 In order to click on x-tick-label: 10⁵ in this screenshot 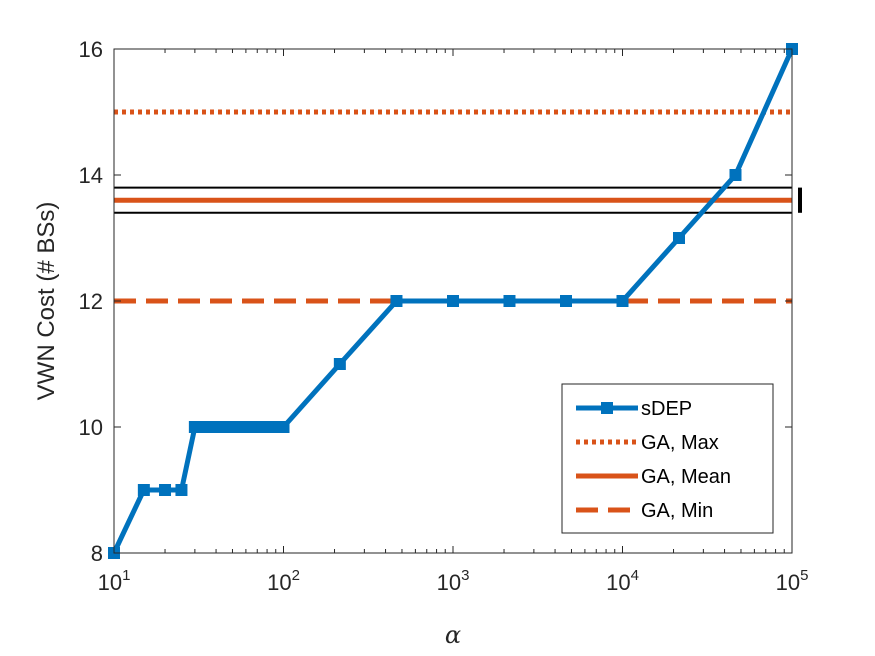, I will do `click(792, 581)`.